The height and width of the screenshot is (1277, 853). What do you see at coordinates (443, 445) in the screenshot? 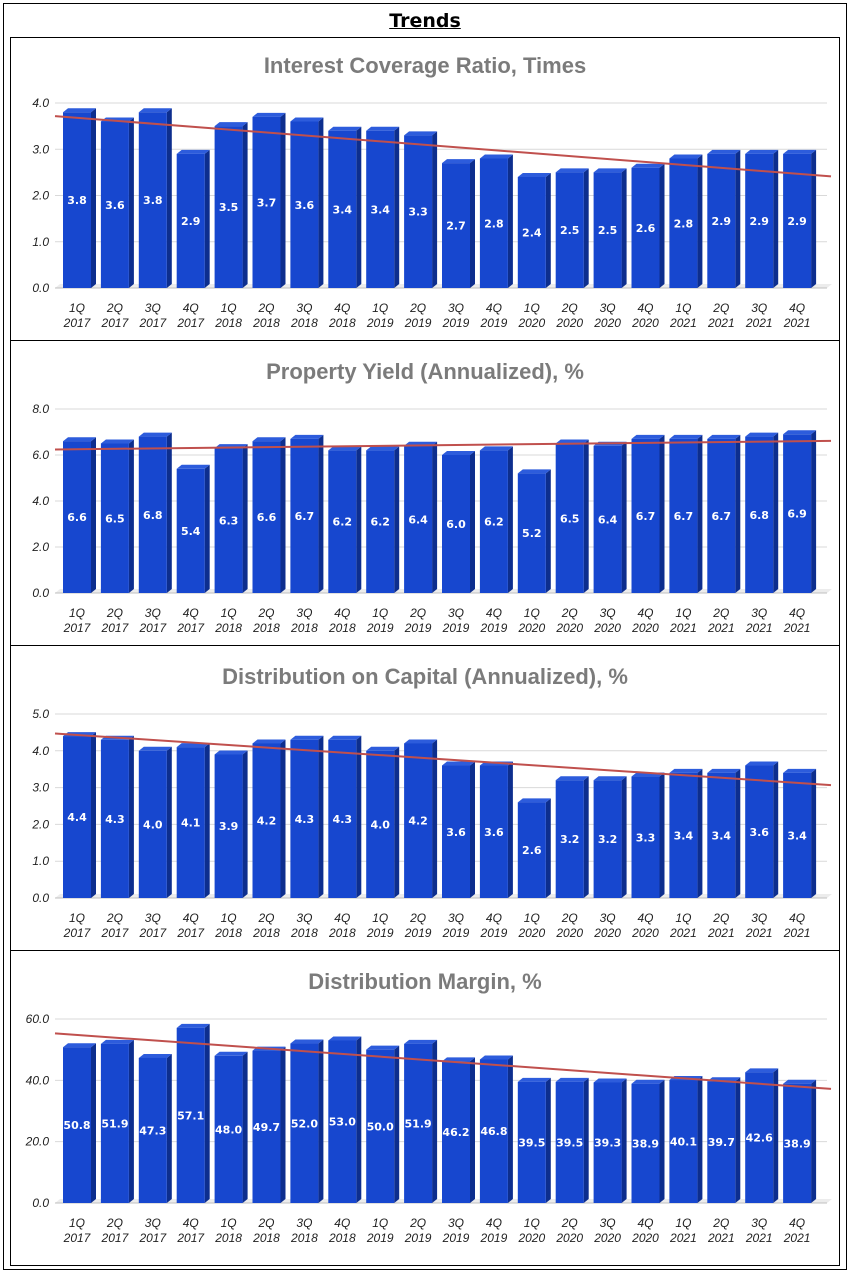
I see `trendline` at bounding box center [443, 445].